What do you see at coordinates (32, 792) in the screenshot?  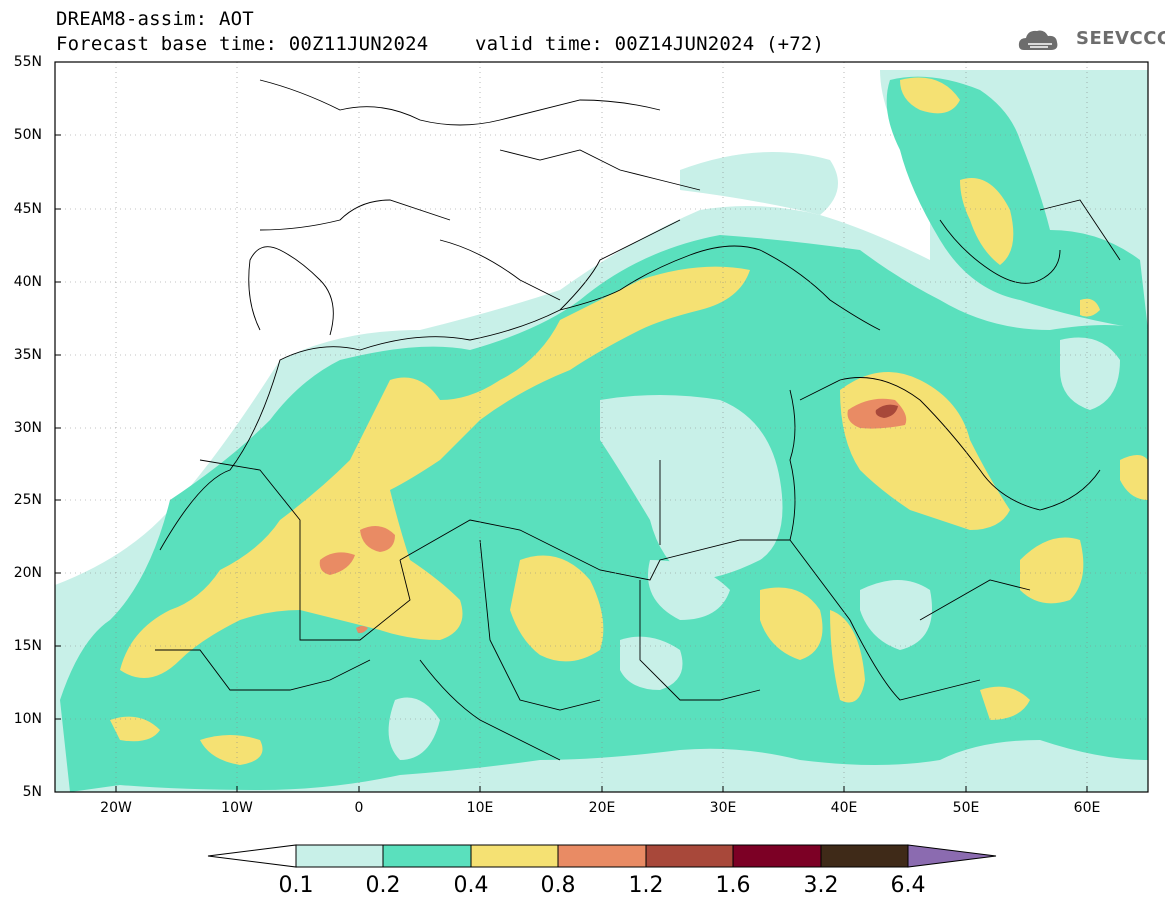 I see `lat-label: 5N` at bounding box center [32, 792].